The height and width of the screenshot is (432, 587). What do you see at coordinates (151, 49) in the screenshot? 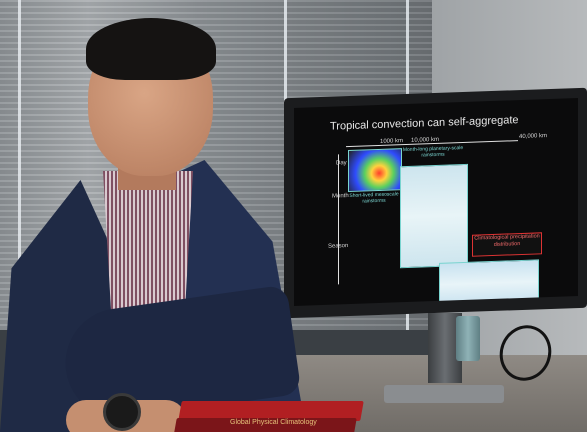
I see `hair` at bounding box center [151, 49].